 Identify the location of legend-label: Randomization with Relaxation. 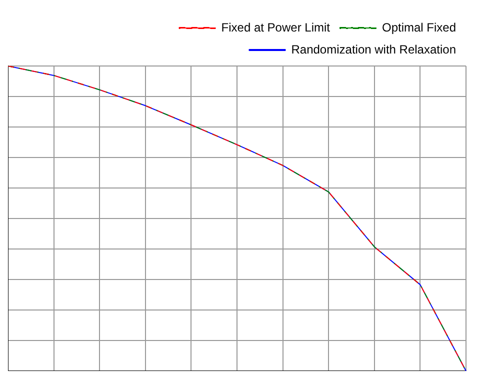
(373, 49).